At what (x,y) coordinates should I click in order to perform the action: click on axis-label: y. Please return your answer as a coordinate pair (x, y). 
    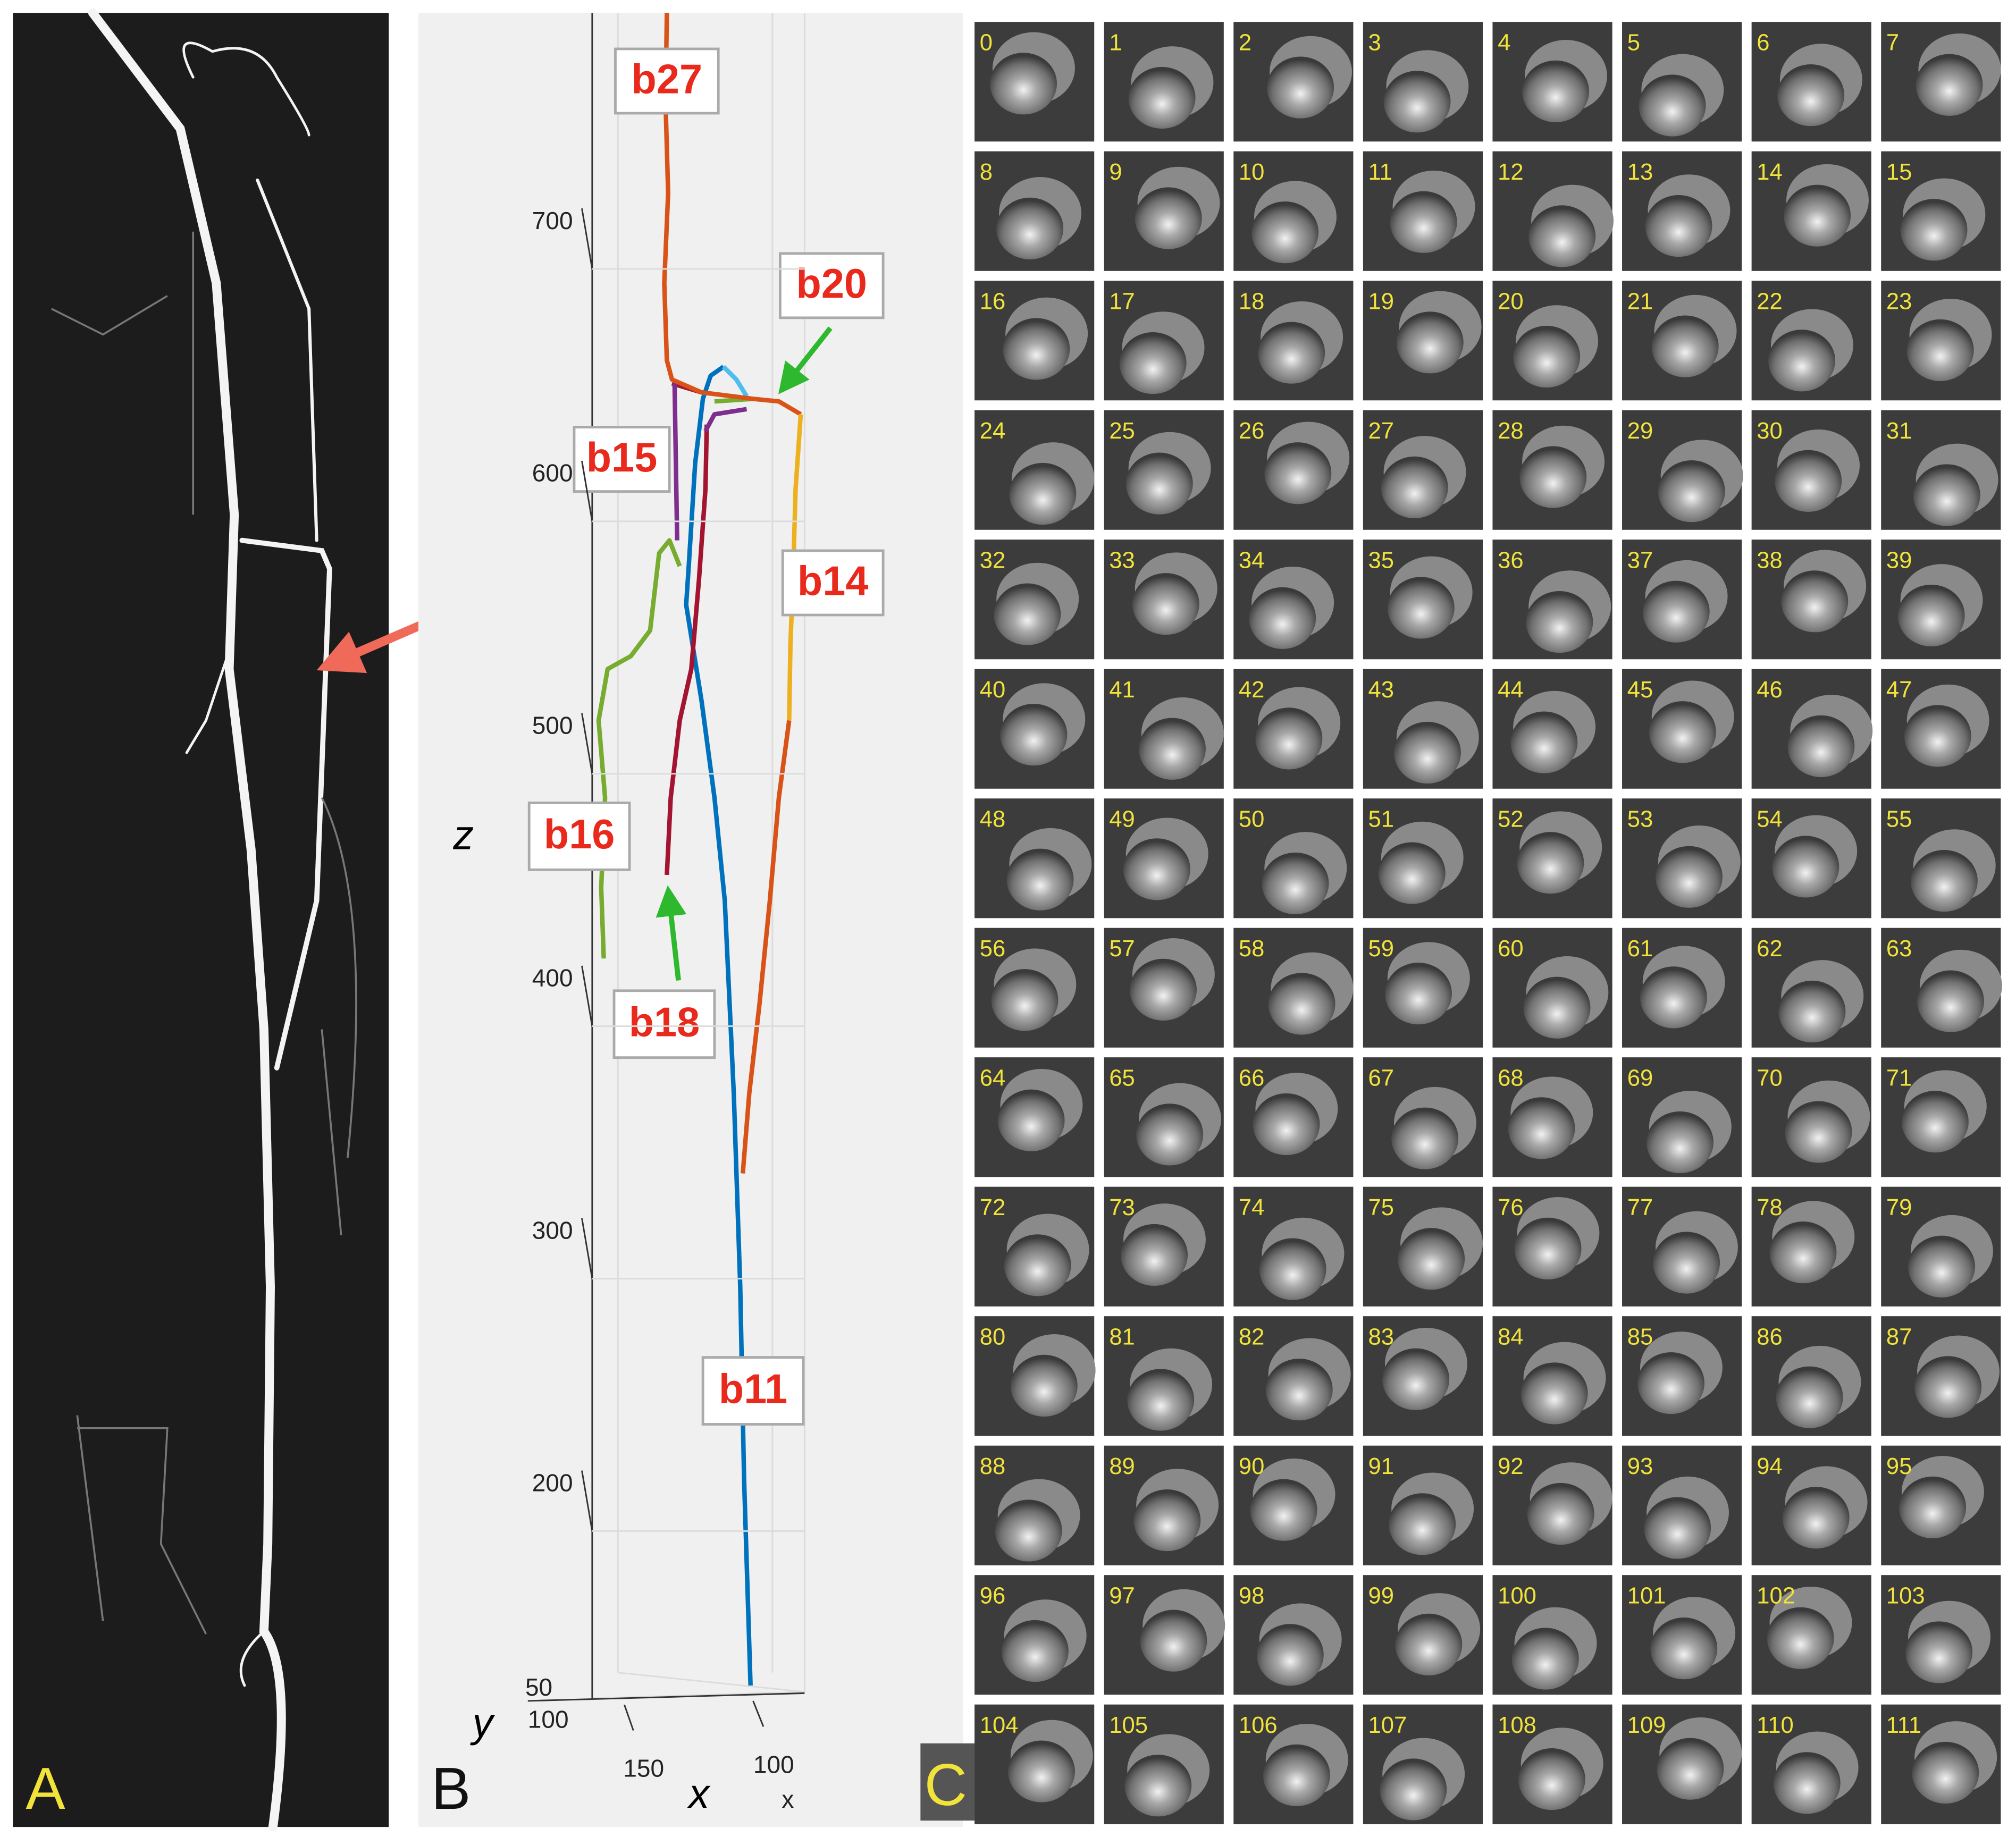
    Looking at the image, I should click on (482, 1723).